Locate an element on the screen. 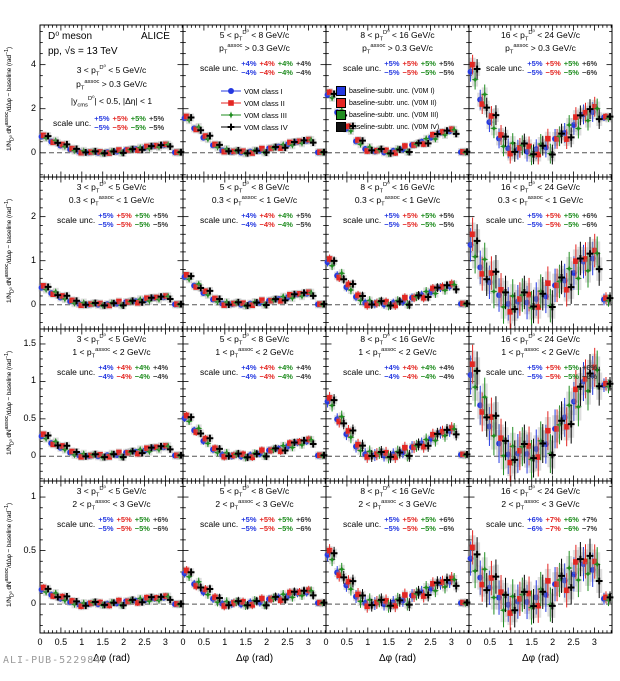 The image size is (620, 681). scale-unc-plus: +7% is located at coordinates (589, 519).